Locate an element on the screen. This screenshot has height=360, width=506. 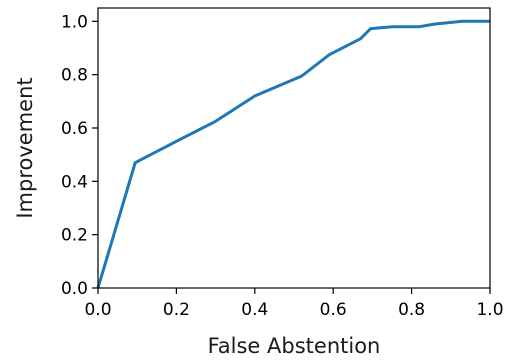
x-tick-label: 0.2 is located at coordinates (176, 310).